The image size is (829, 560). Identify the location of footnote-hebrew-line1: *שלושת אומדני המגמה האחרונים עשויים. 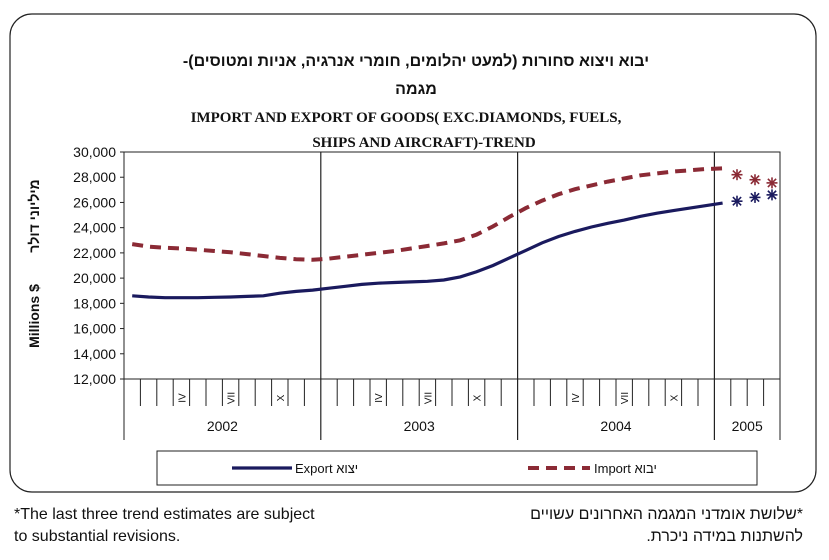
(666, 514).